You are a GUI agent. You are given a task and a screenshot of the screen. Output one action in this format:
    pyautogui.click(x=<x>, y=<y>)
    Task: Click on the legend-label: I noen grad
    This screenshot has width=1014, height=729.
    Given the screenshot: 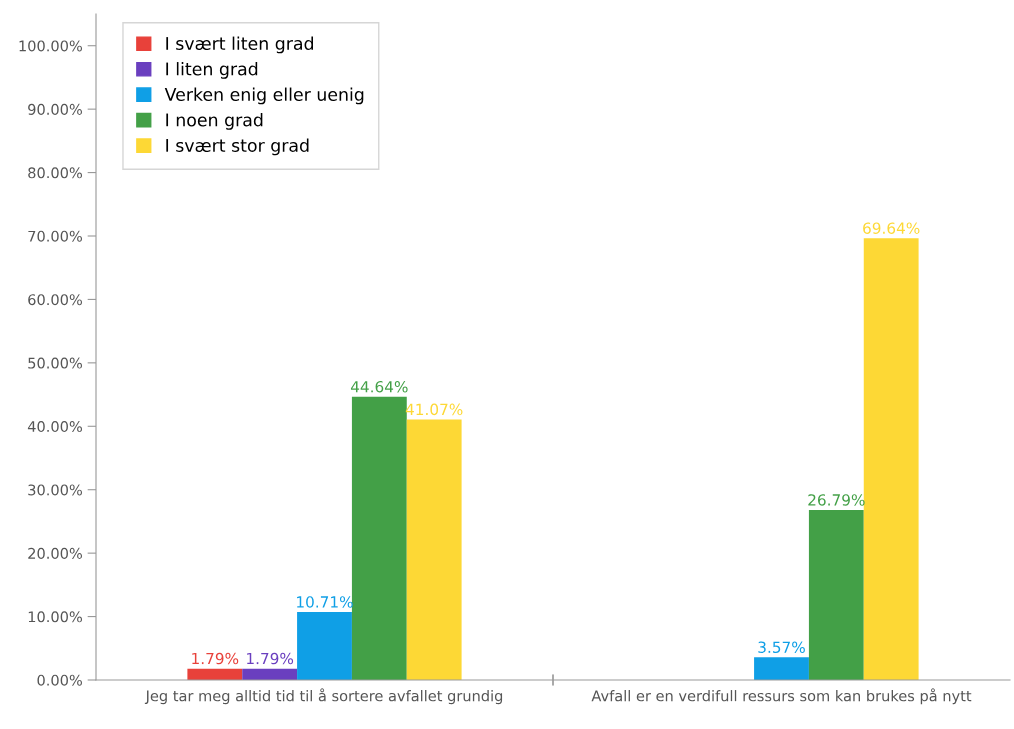 What is the action you would take?
    pyautogui.click(x=214, y=121)
    